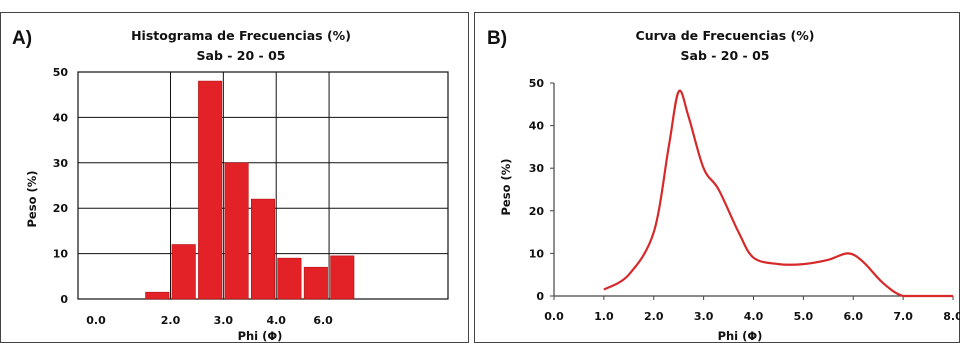 The image size is (960, 343). What do you see at coordinates (537, 126) in the screenshot?
I see `b-ytick-label: 40` at bounding box center [537, 126].